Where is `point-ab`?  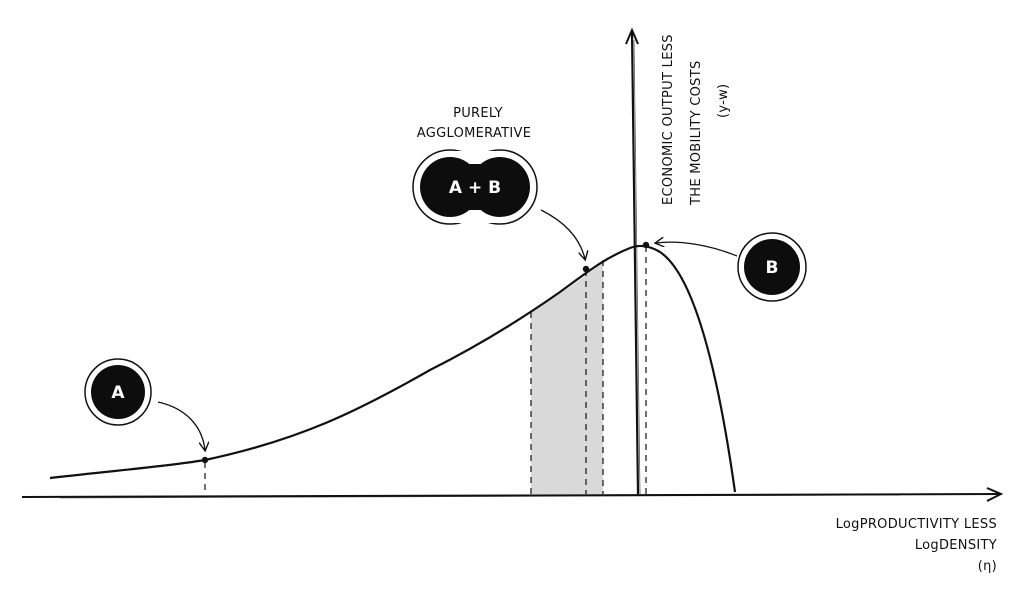 point-ab is located at coordinates (586, 269).